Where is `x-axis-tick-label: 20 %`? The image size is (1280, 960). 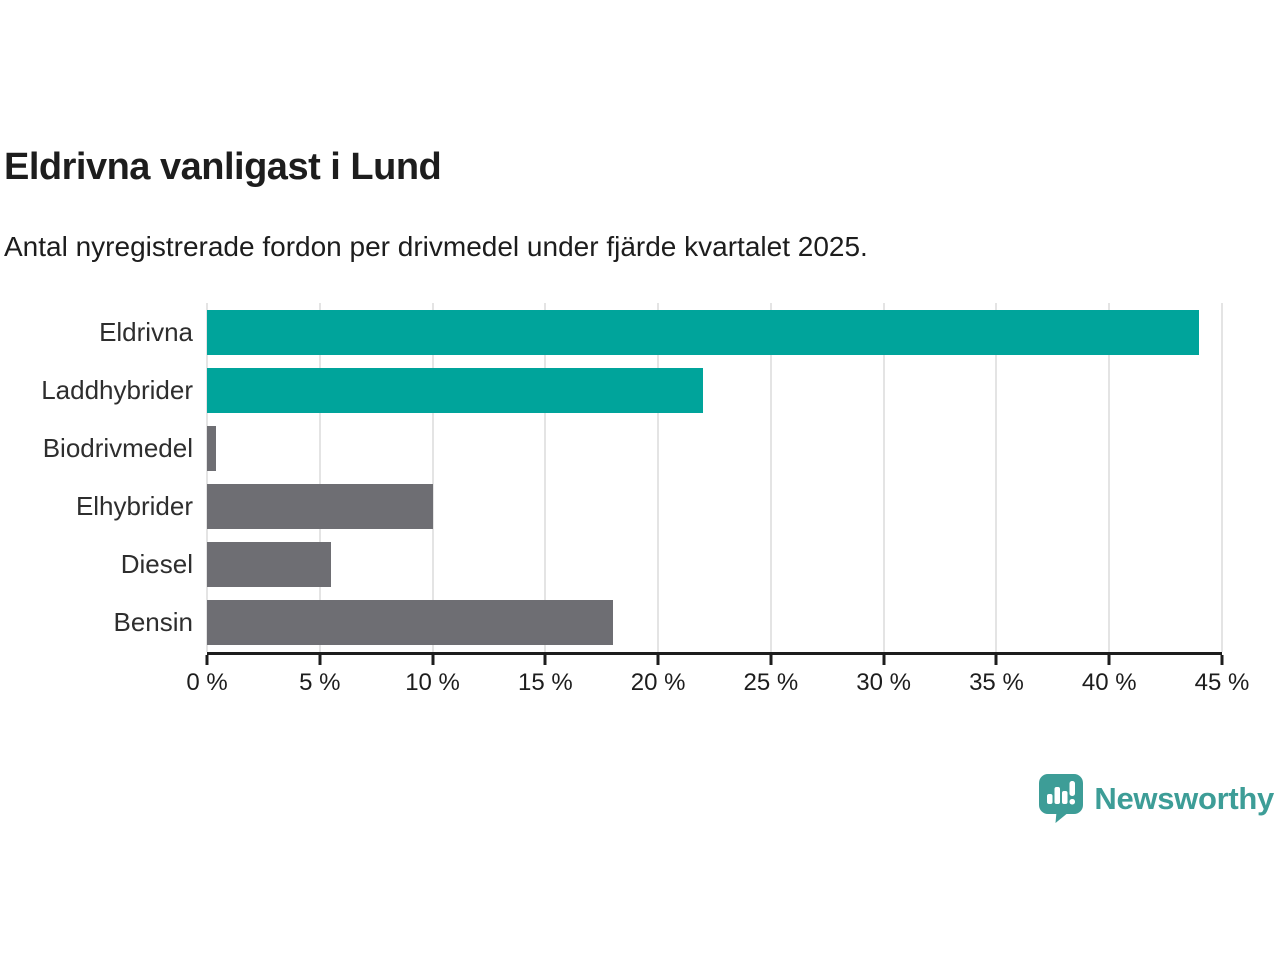 x-axis-tick-label: 20 % is located at coordinates (658, 682).